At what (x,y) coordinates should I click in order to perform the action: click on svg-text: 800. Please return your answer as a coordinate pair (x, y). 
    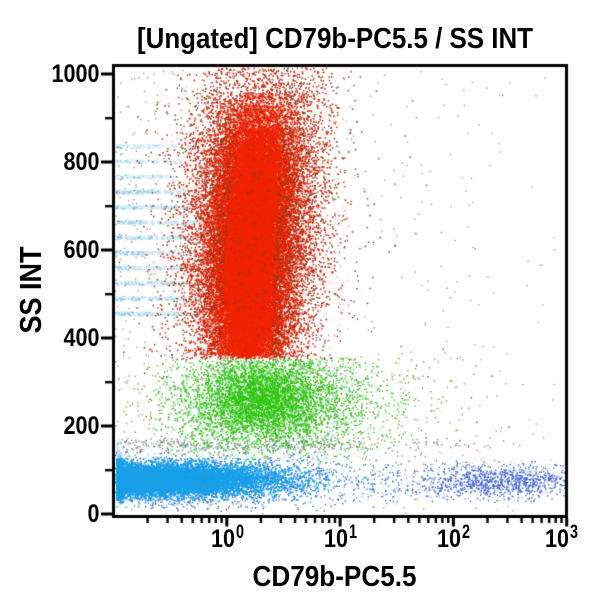
    Looking at the image, I should click on (82, 162).